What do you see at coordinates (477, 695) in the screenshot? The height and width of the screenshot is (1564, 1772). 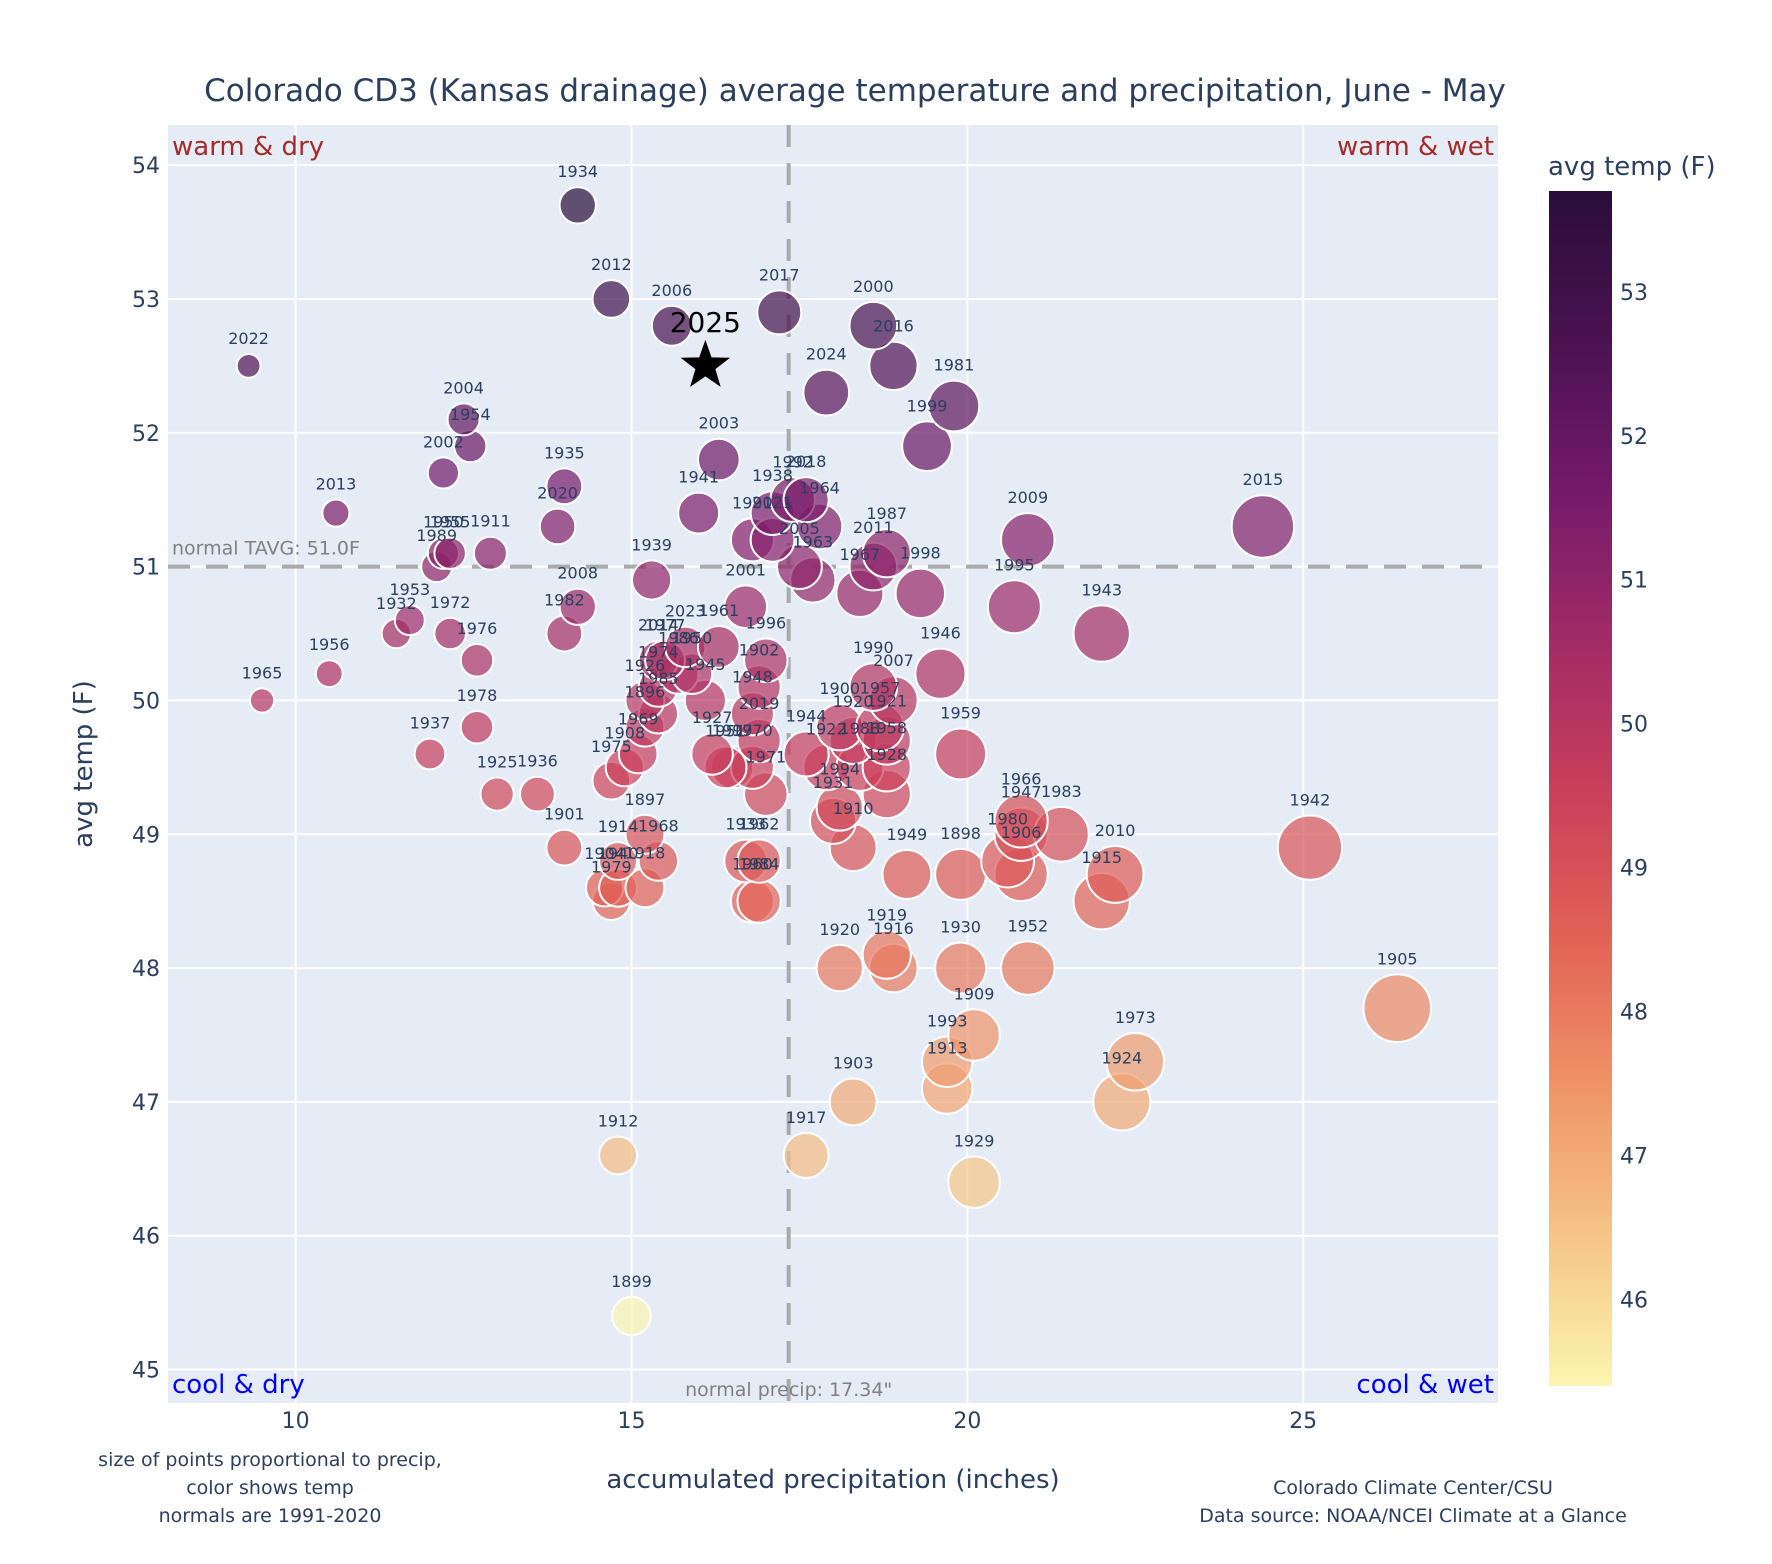 I see `point-label: 1978` at bounding box center [477, 695].